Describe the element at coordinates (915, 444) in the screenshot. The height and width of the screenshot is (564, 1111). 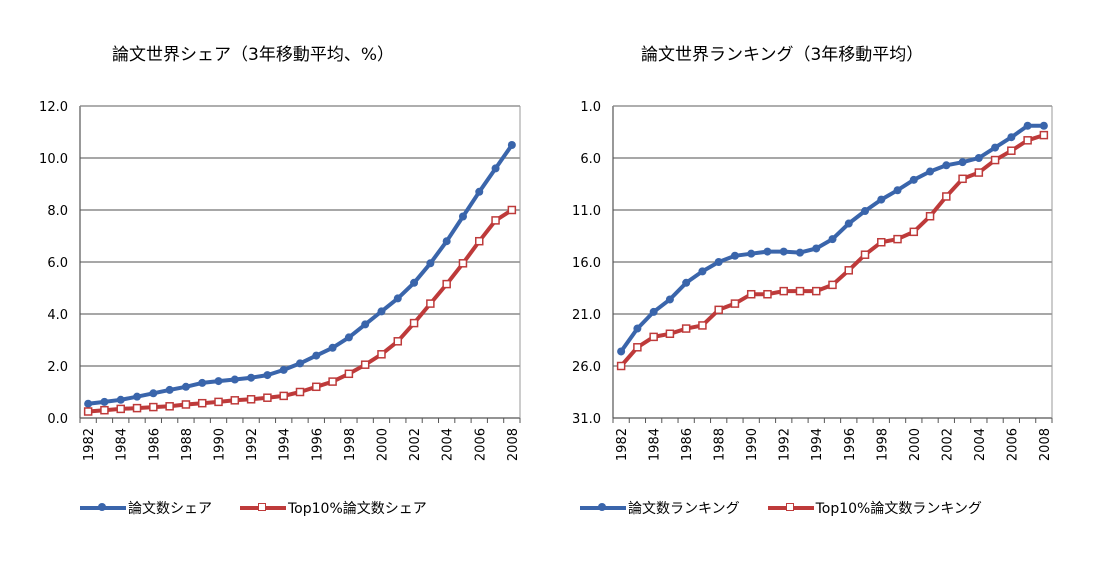
I see `x-tick-label: 2000` at that location.